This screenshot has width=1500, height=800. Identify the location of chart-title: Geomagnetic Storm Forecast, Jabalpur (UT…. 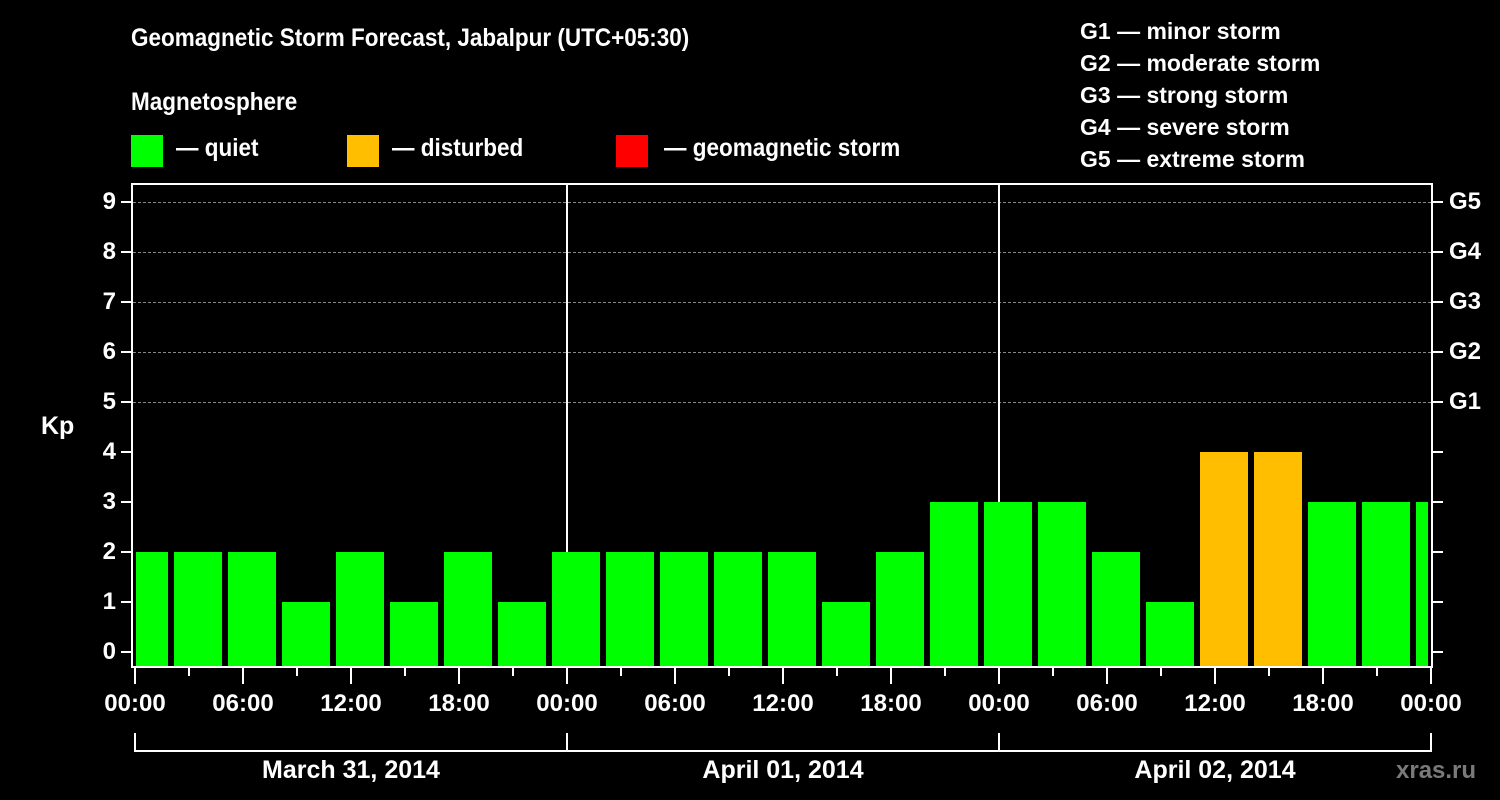
(410, 38).